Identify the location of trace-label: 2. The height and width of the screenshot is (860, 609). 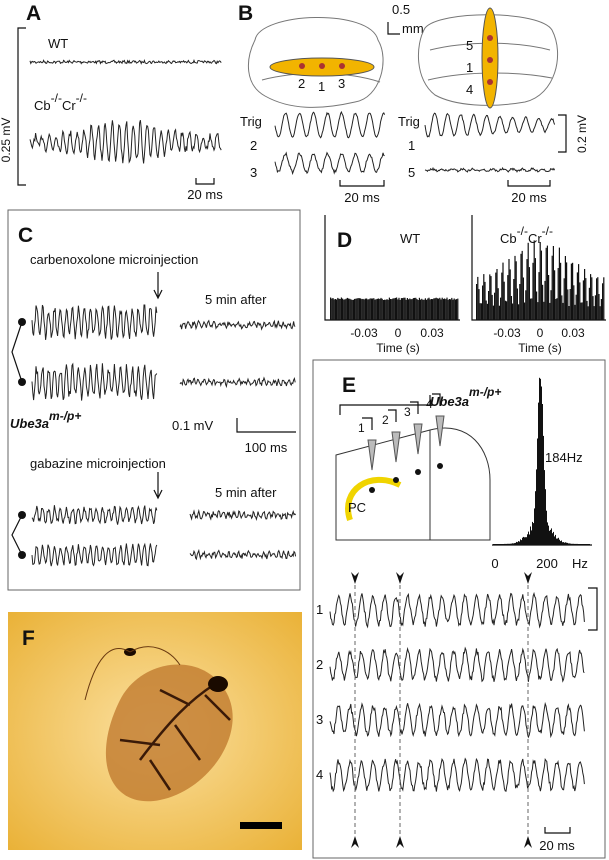
(253, 145).